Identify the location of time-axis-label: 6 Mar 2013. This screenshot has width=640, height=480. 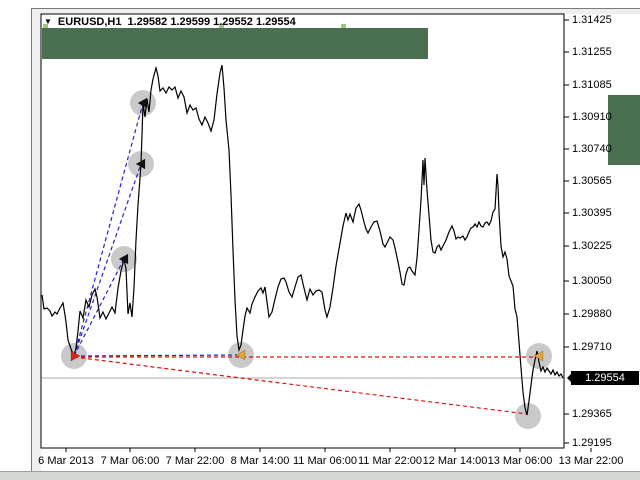
(66, 461).